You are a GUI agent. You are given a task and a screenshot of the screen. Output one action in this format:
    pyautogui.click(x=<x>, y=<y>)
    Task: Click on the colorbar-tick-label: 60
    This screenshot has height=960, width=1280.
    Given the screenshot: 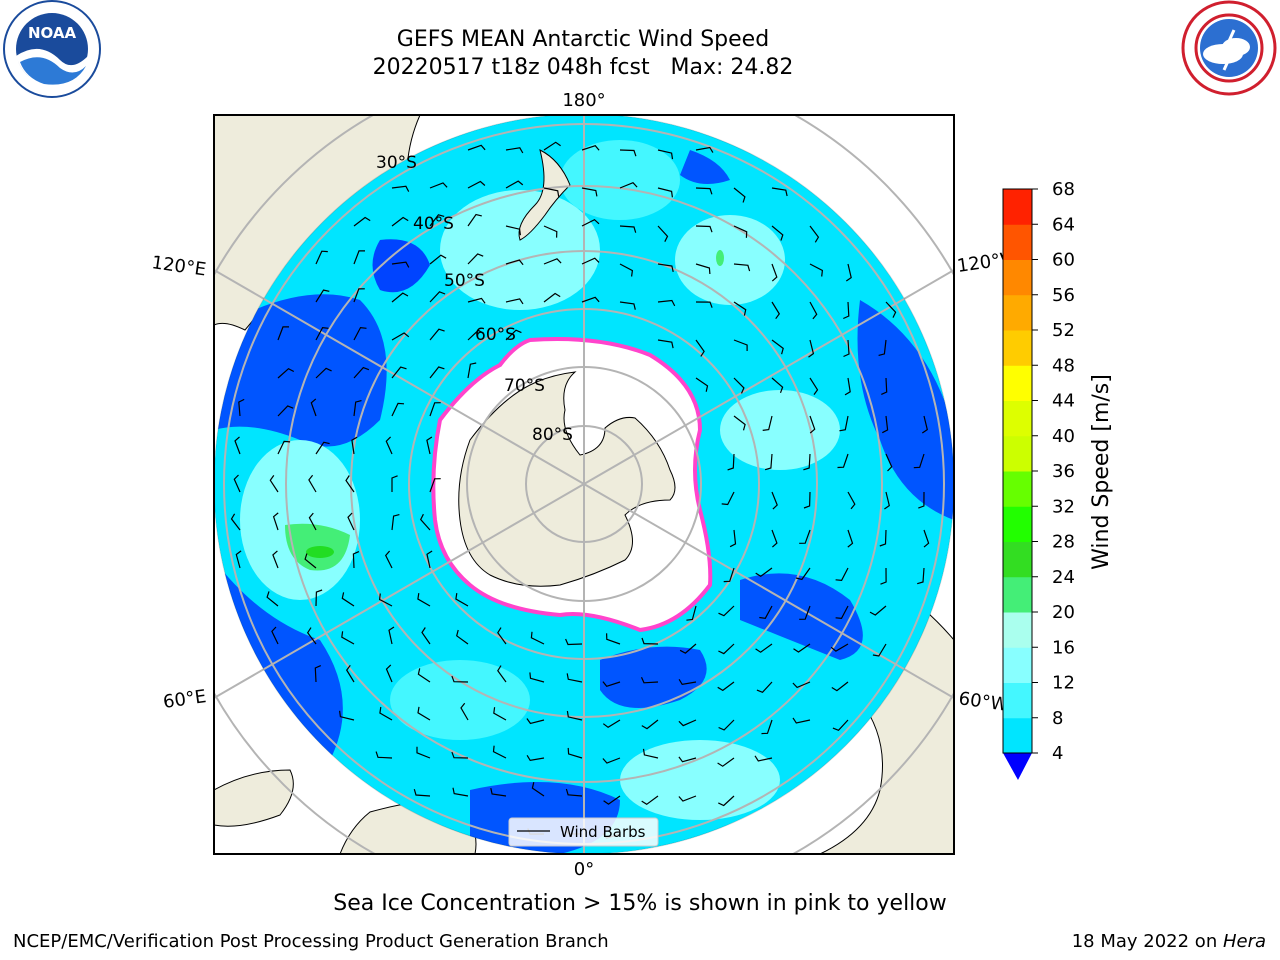 What is the action you would take?
    pyautogui.click(x=1063, y=260)
    